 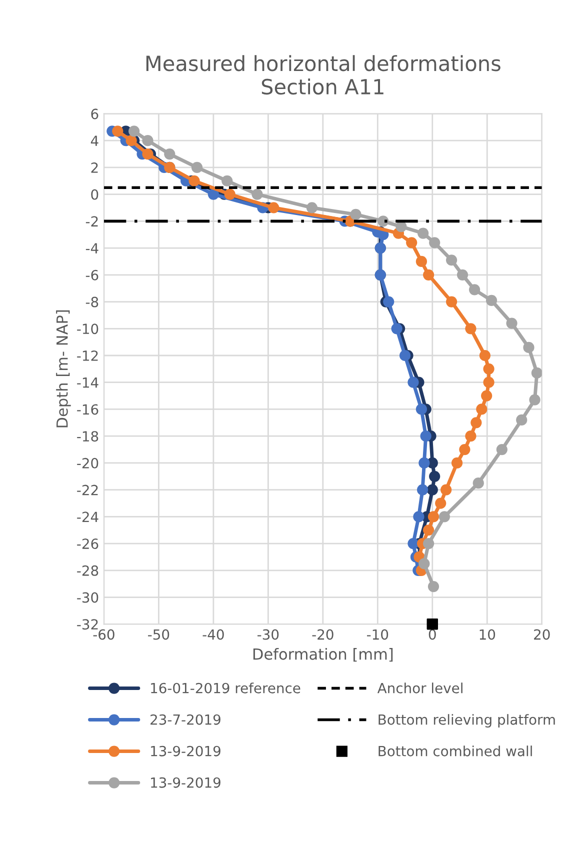 I want to click on y-tick-label: -4, so click(x=92, y=248).